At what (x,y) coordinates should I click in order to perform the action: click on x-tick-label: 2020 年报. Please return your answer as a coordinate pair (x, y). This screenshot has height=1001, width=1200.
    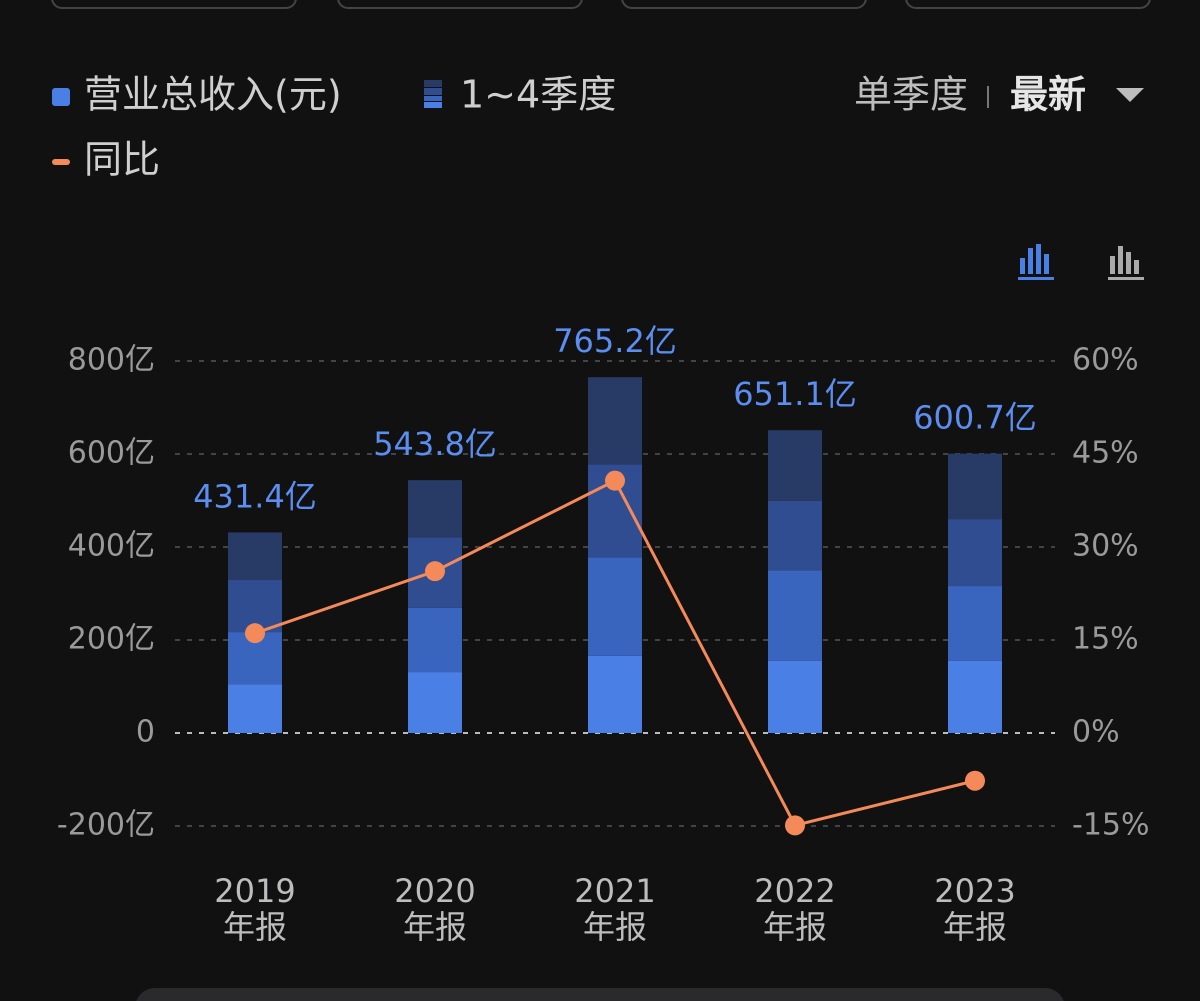
    Looking at the image, I should click on (434, 909).